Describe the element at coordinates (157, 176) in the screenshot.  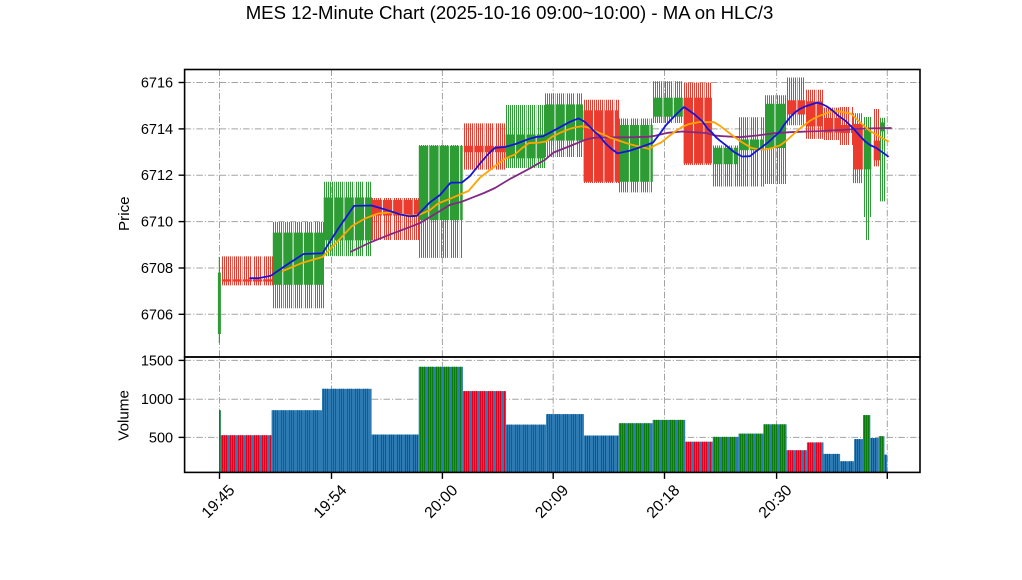
I see `svg-text: 6712` at that location.